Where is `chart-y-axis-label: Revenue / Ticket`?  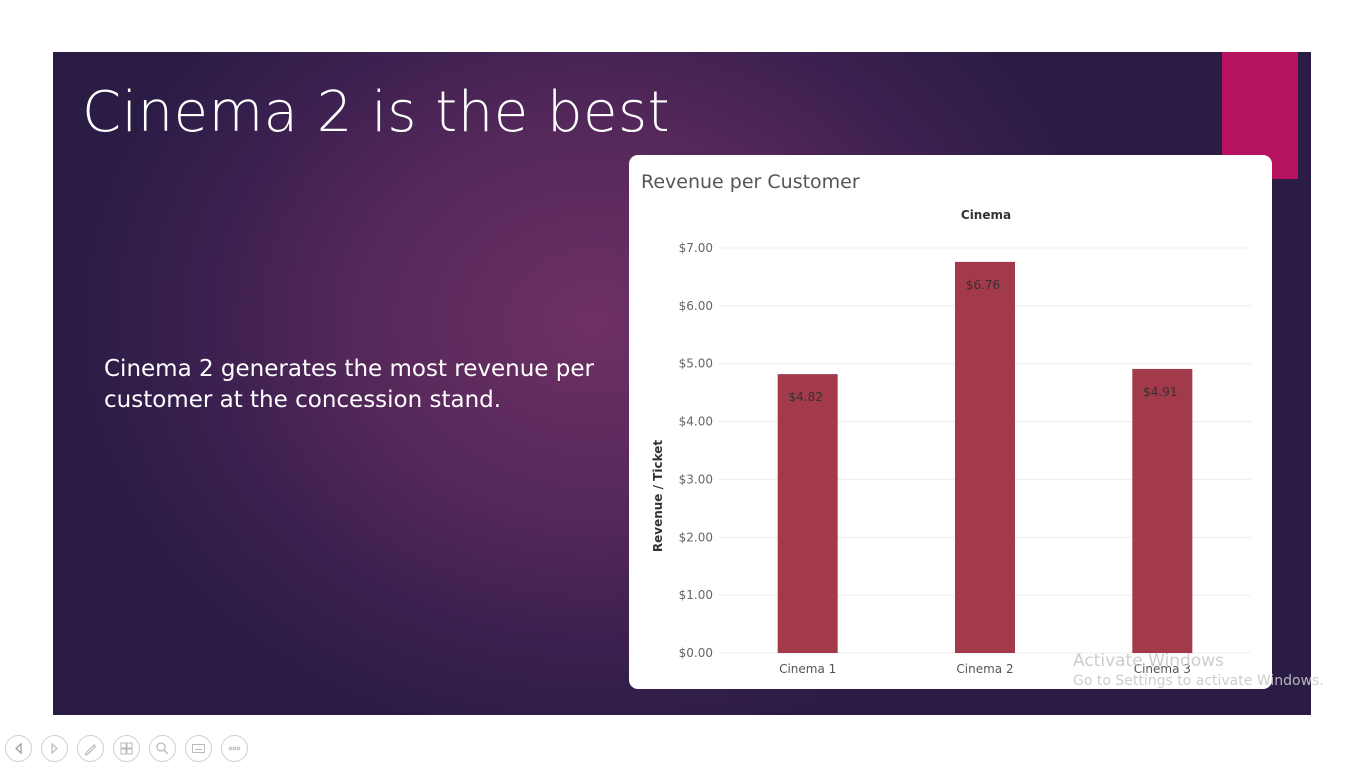 chart-y-axis-label: Revenue / Ticket is located at coordinates (658, 496).